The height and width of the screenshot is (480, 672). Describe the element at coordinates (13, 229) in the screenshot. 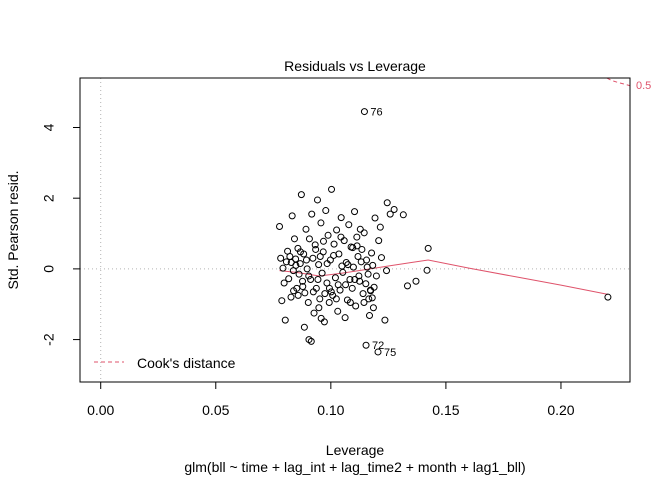

I see `y-axis-title: Std. Pearson resid.` at that location.